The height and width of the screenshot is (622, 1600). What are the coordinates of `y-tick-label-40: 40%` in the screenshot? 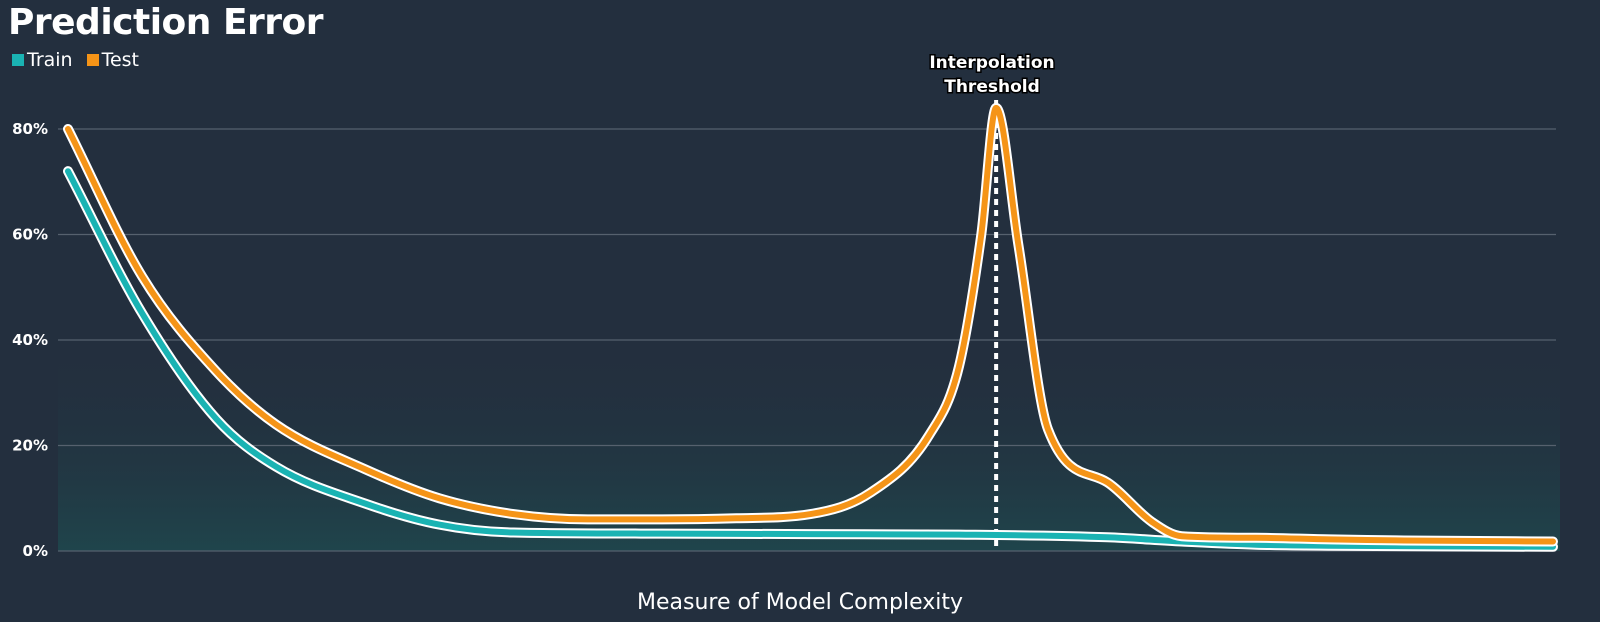 It's located at (30, 340).